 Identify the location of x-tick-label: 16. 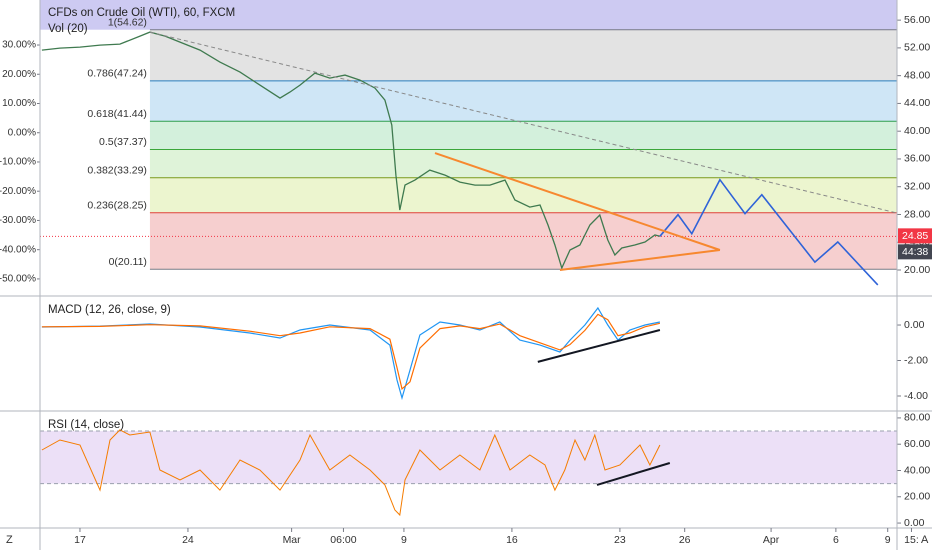
(512, 540).